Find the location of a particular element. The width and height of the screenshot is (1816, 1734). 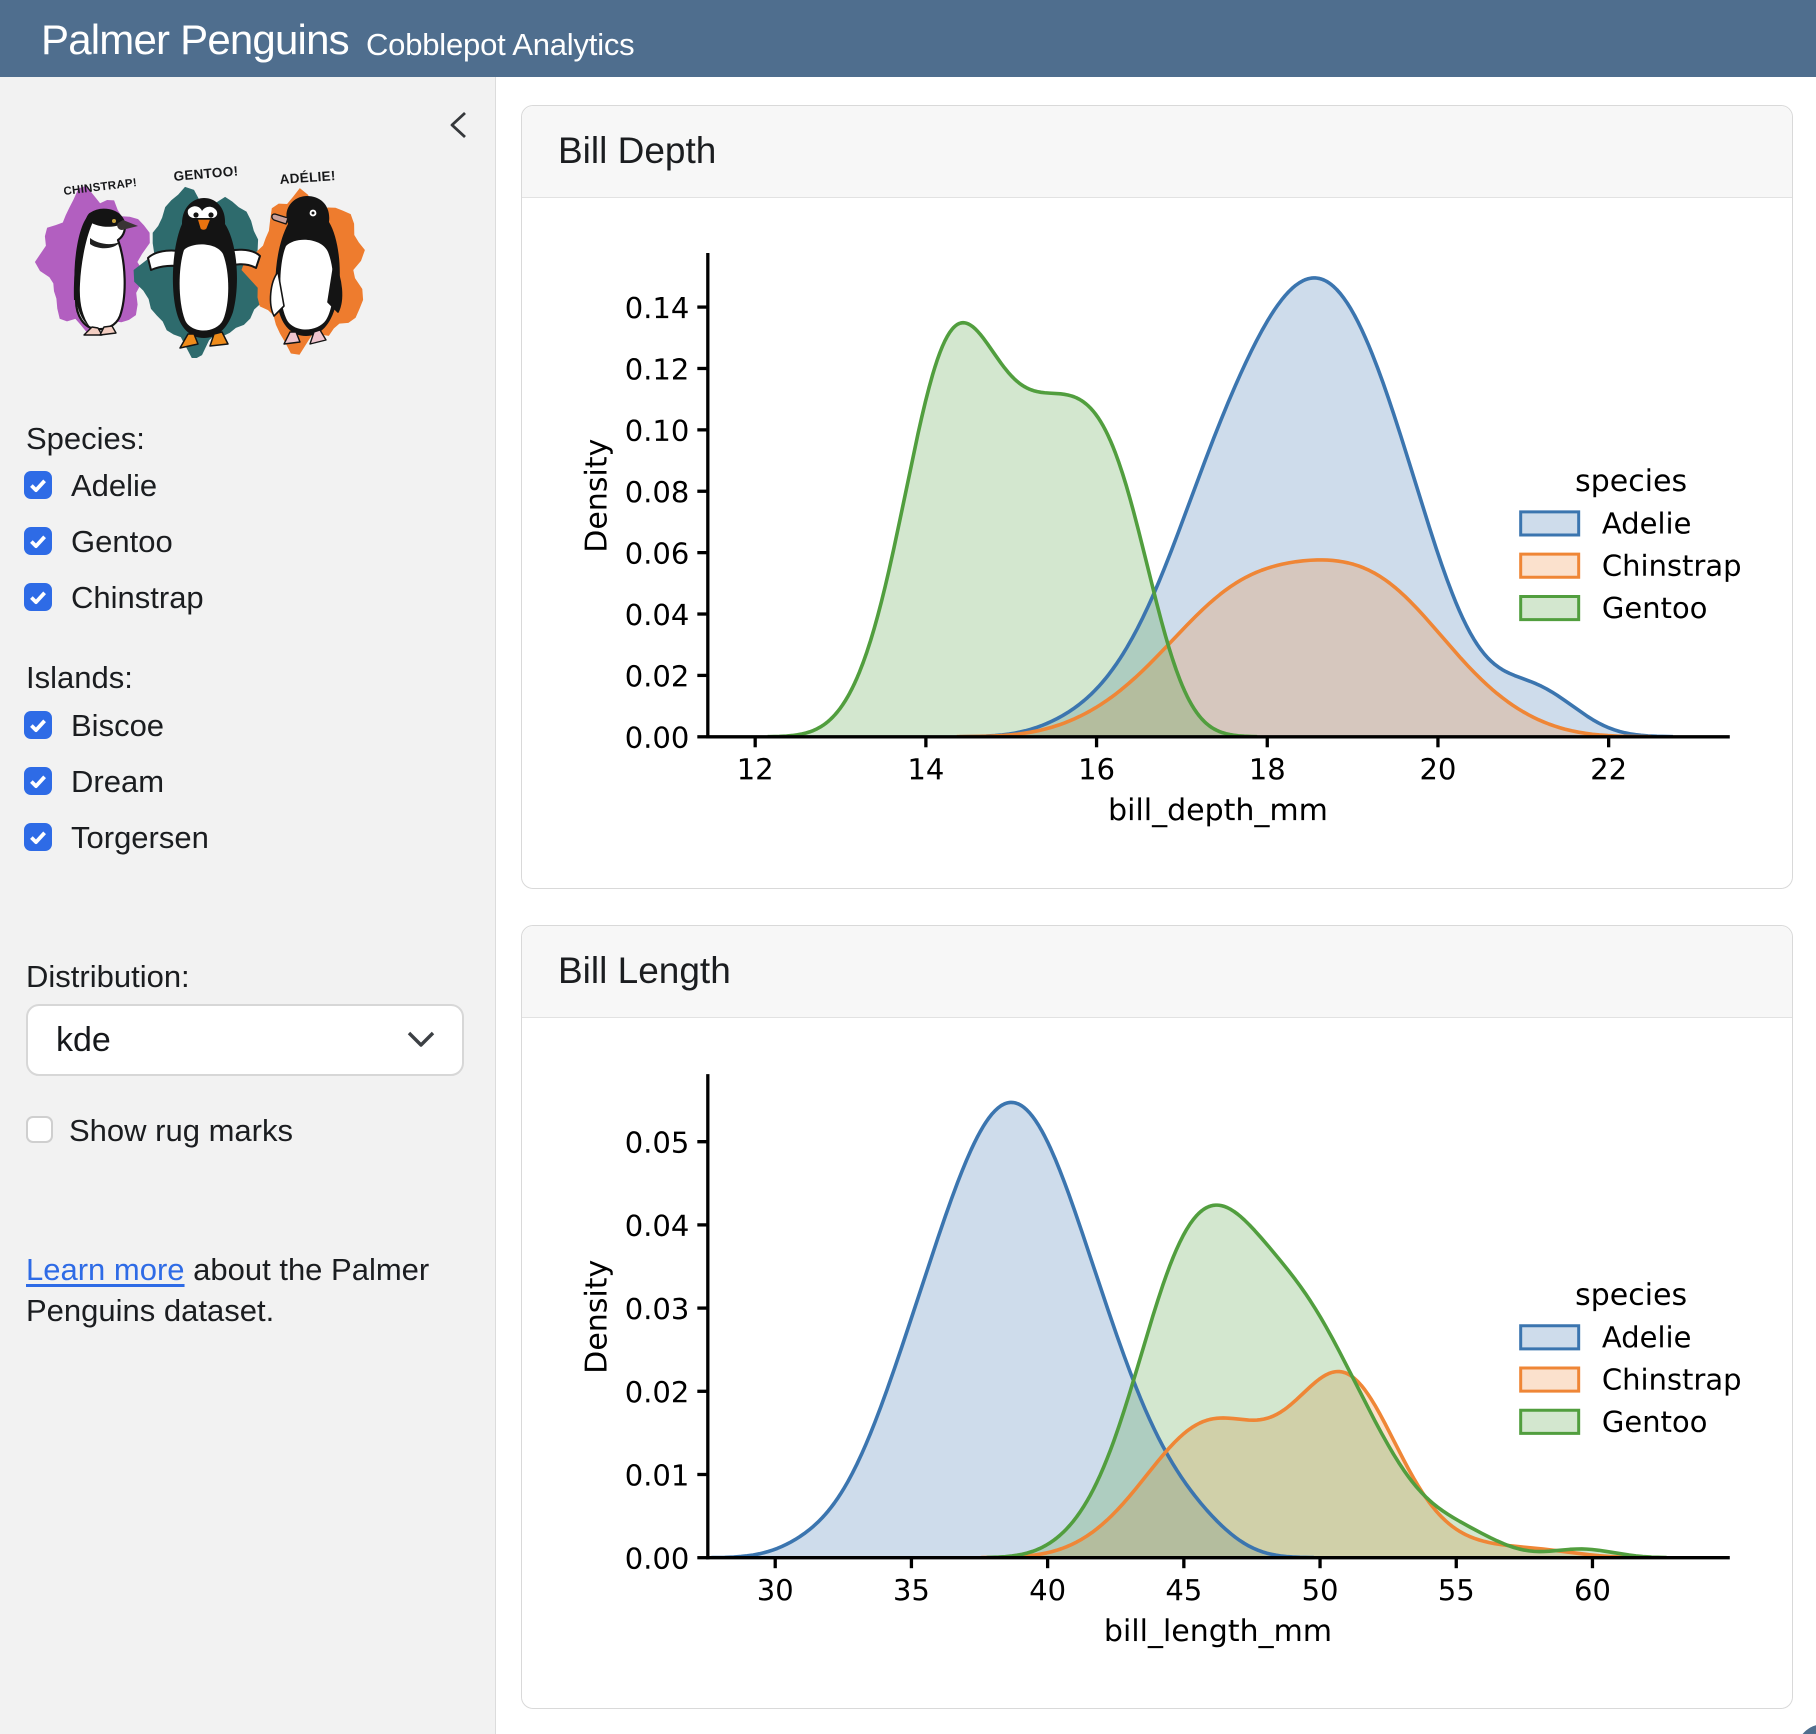

svg-text: GENTOO! is located at coordinates (206, 173).